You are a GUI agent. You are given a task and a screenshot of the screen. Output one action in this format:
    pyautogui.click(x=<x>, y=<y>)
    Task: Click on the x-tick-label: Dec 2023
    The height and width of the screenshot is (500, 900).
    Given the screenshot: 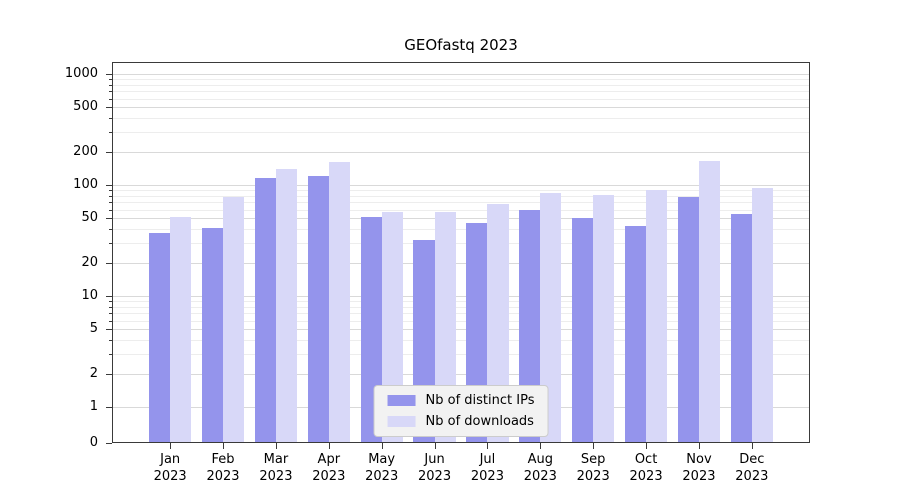 What is the action you would take?
    pyautogui.click(x=752, y=468)
    